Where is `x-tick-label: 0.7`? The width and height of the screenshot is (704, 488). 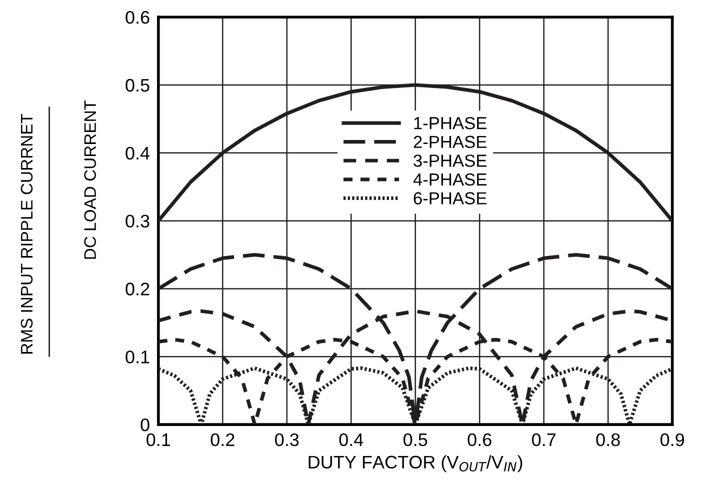
x-tick-label: 0.7 is located at coordinates (544, 439).